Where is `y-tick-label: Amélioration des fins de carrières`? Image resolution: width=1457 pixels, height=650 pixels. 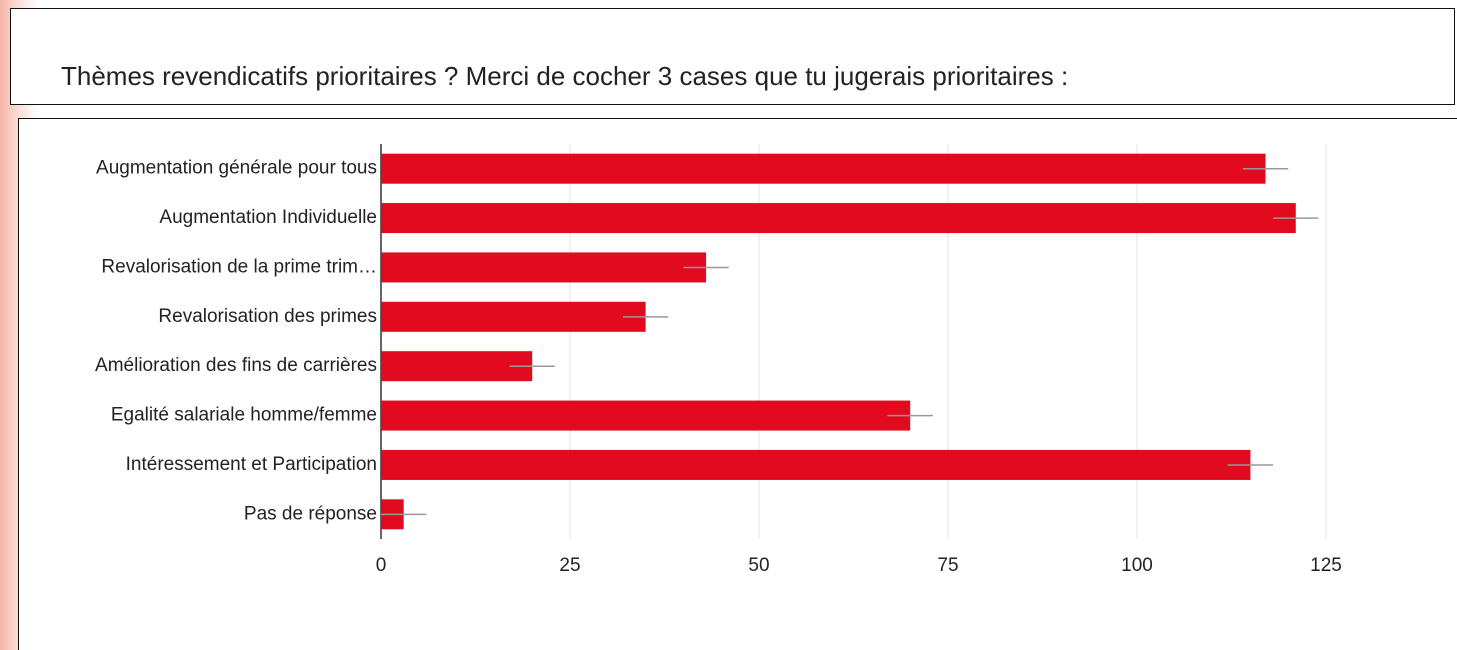 y-tick-label: Amélioration des fins de carrières is located at coordinates (236, 365).